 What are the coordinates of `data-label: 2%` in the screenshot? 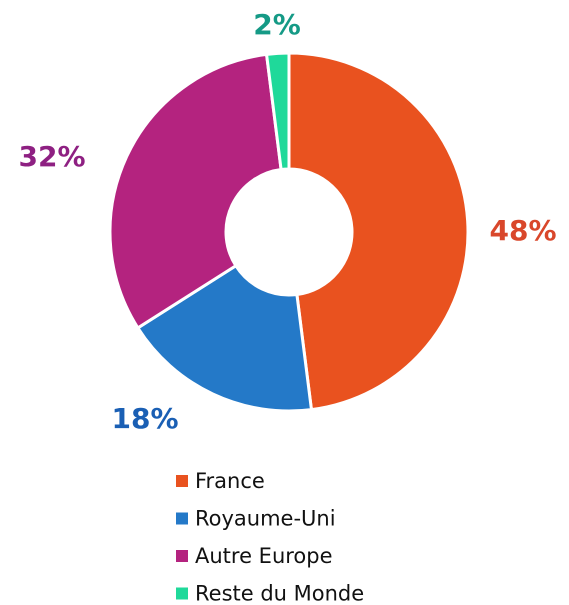 It's located at (277, 24).